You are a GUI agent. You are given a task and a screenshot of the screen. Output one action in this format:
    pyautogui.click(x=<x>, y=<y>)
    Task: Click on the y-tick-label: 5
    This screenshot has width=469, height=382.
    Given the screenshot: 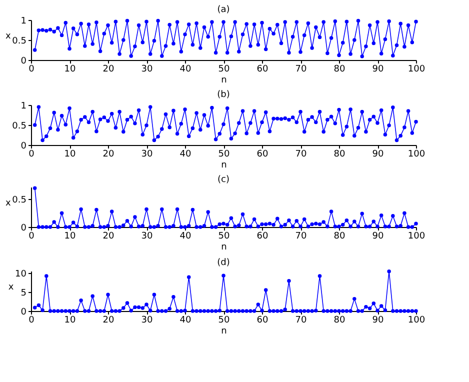 What is the action you would take?
    pyautogui.click(x=23, y=293)
    